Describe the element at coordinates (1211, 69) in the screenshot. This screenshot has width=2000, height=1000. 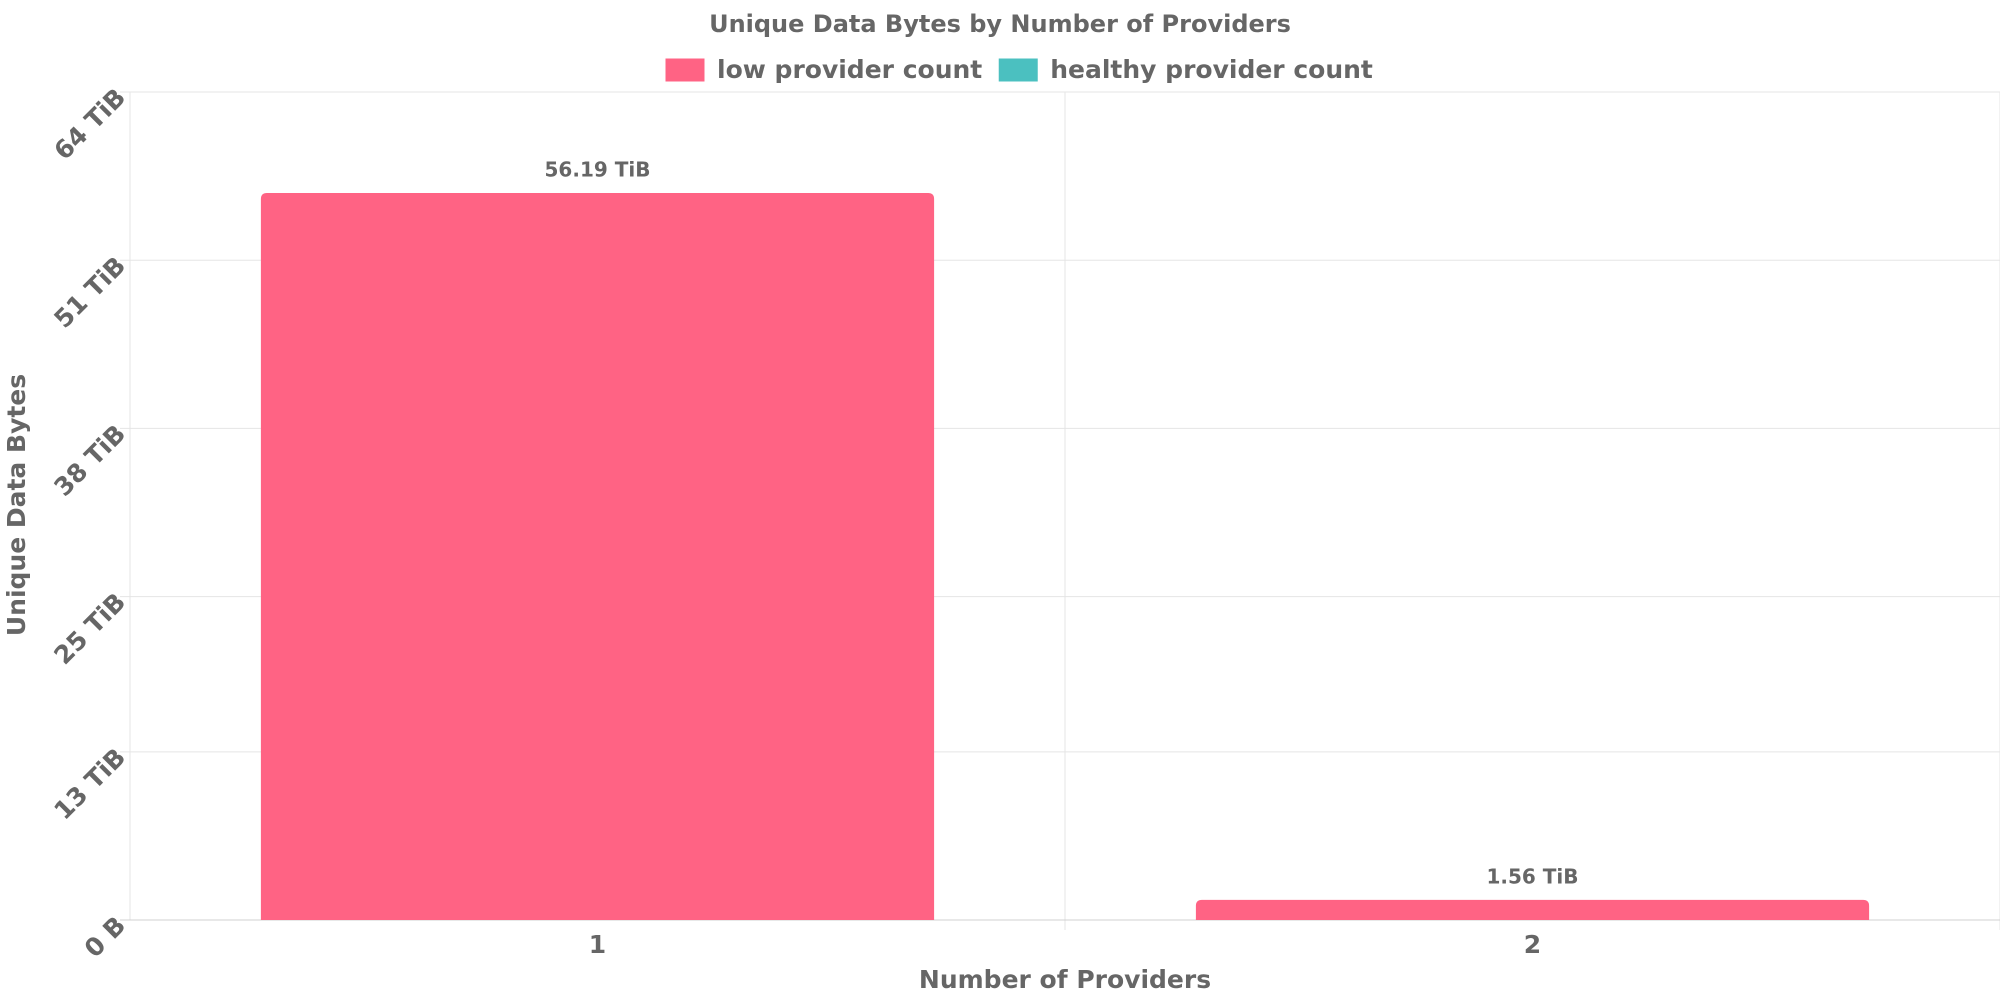
I see `legend-label: healthy provider count` at that location.